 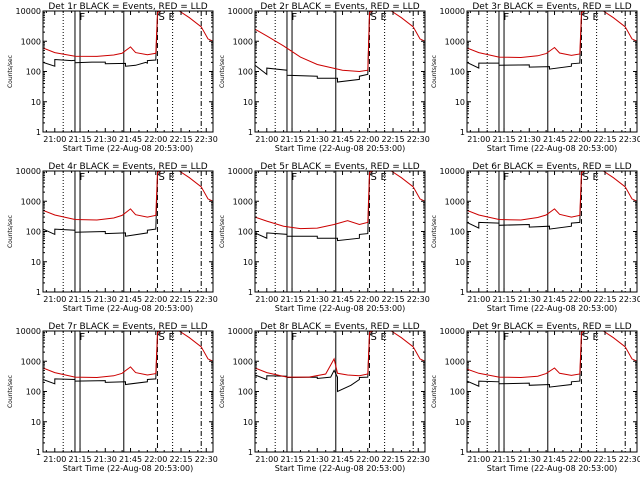 What do you see at coordinates (127, 167) in the screenshot?
I see `chart-title: Det 4r BLACK = Events, RED = LLD` at bounding box center [127, 167].